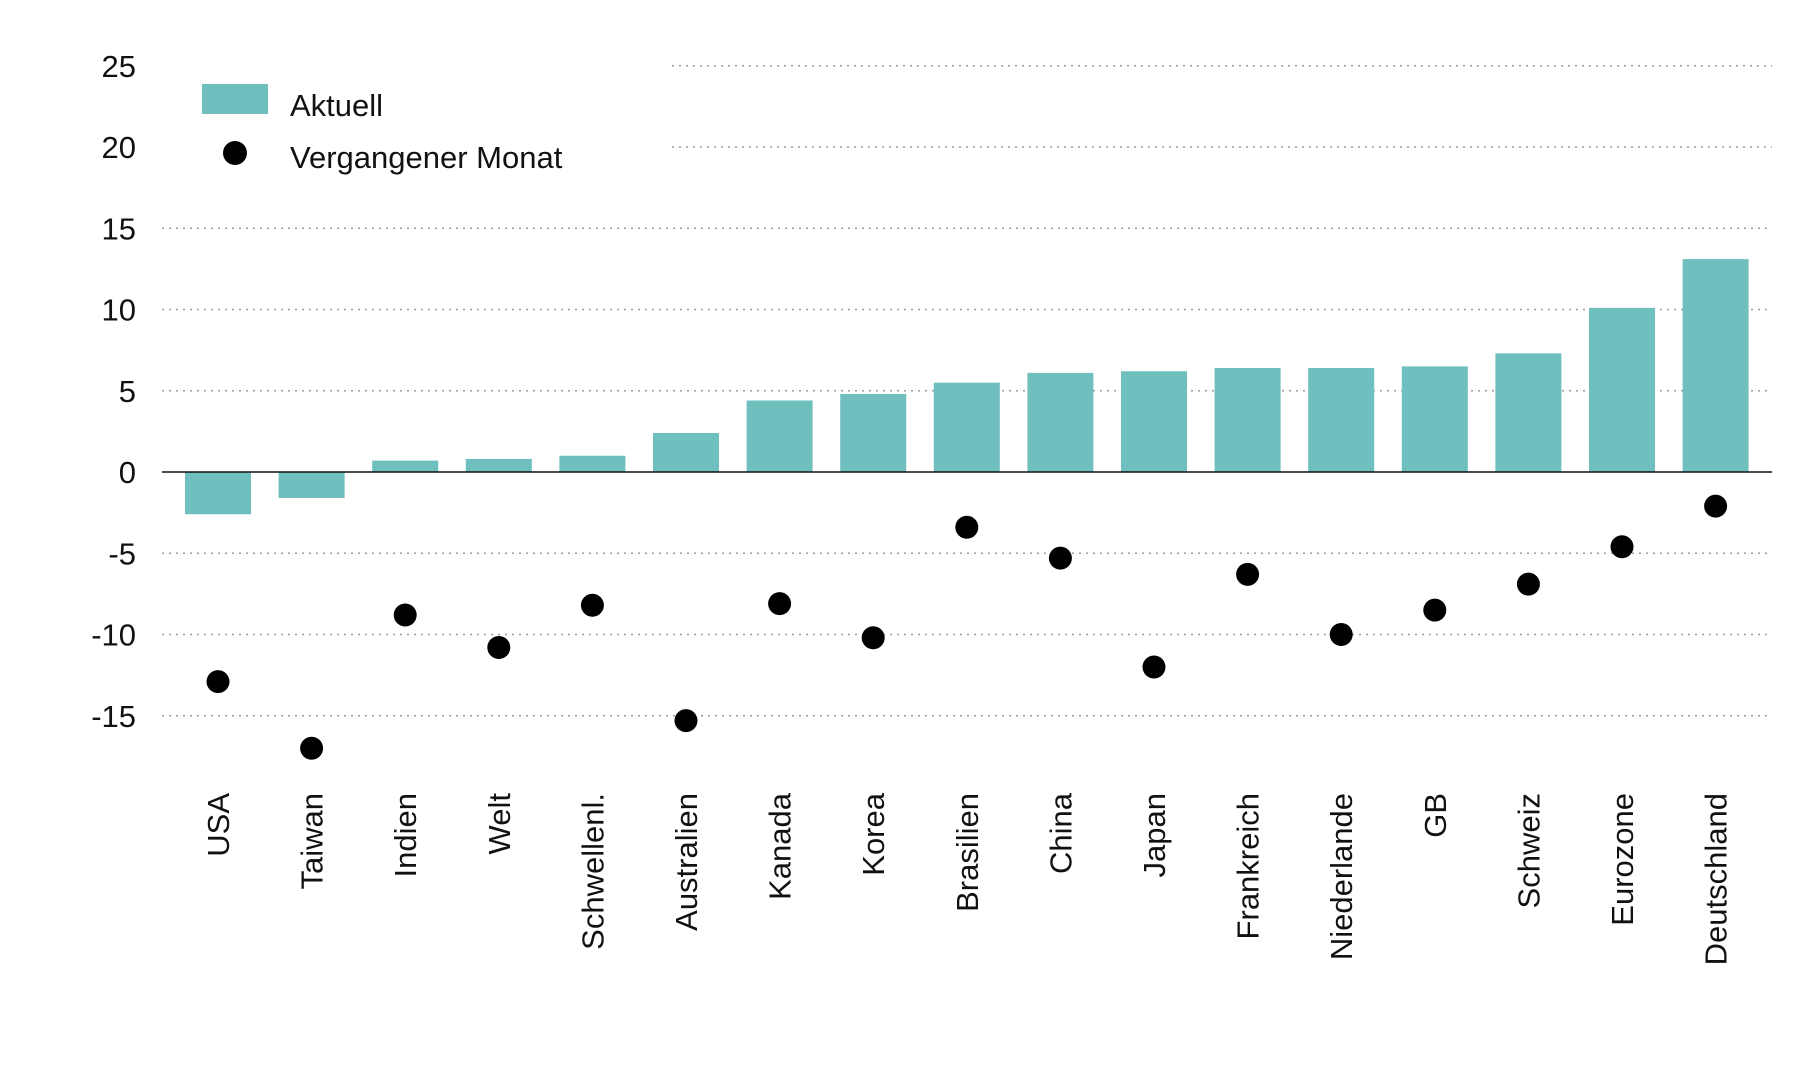  I want to click on dot-kanada, so click(780, 604).